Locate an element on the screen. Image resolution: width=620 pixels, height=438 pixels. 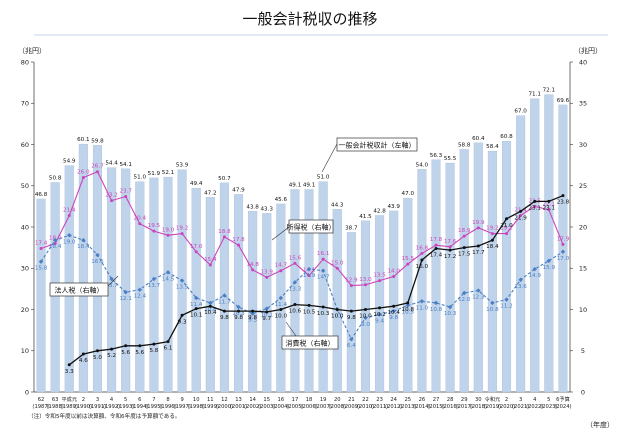
total-bar-label: 50.7 is located at coordinates (224, 179).